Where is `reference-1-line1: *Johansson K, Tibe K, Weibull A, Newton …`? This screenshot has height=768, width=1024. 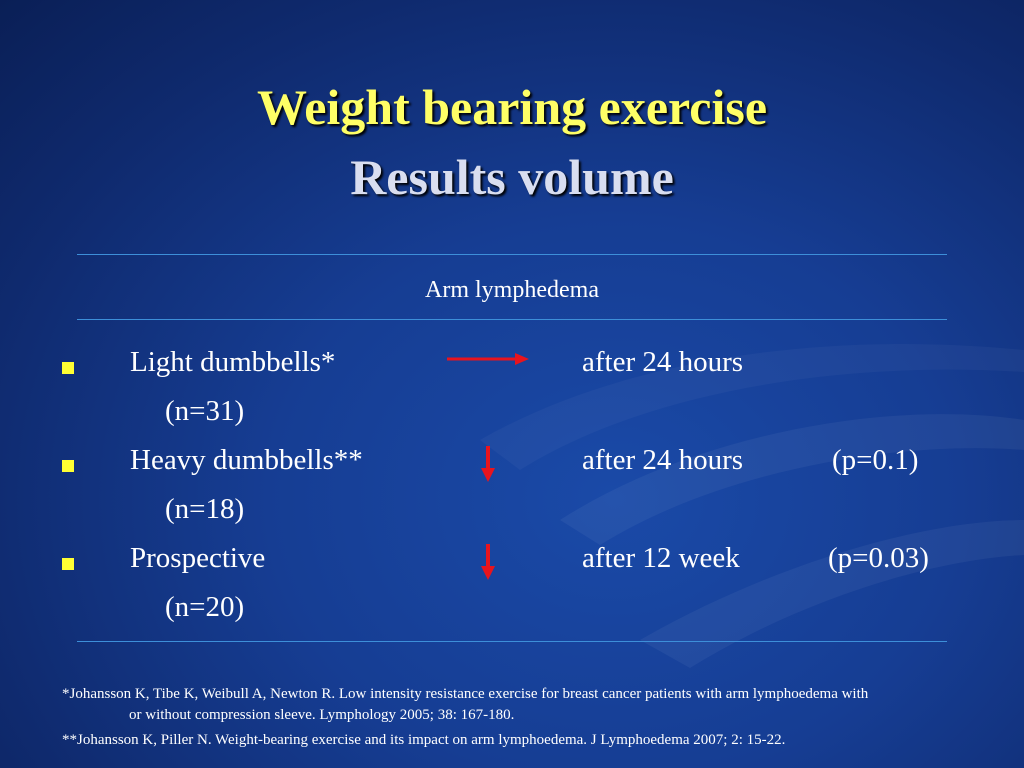
reference-1-line1: *Johansson K, Tibe K, Weibull A, Newton … is located at coordinates (465, 694).